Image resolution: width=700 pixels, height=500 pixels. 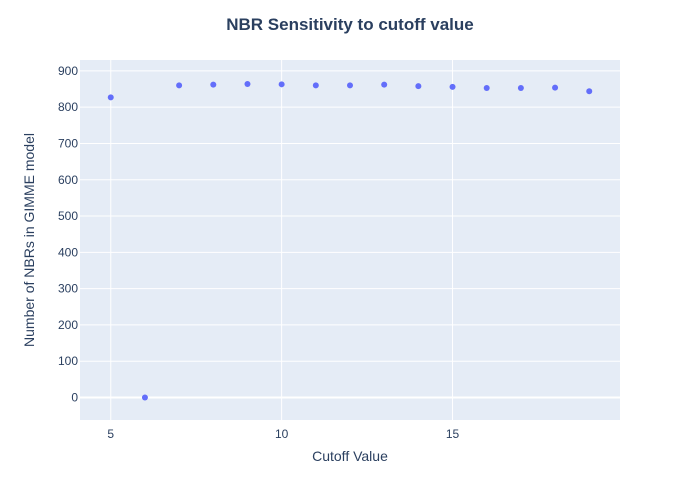 I want to click on x-tick-label: 15, so click(x=453, y=434).